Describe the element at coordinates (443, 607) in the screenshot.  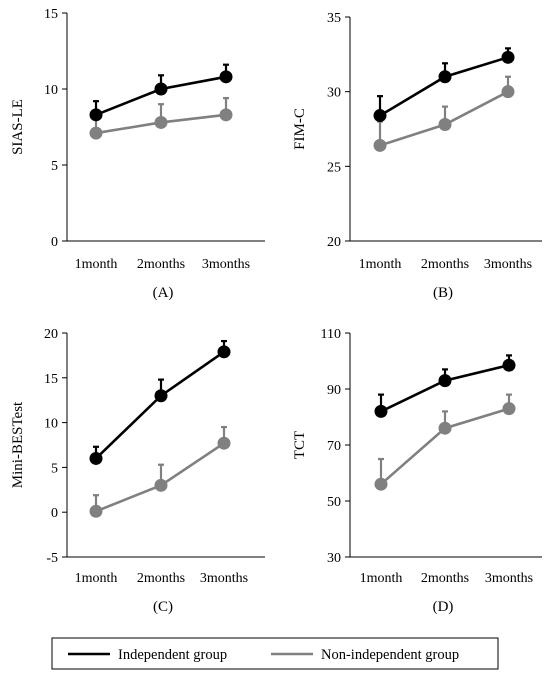
I see `panel-label: (D)` at that location.